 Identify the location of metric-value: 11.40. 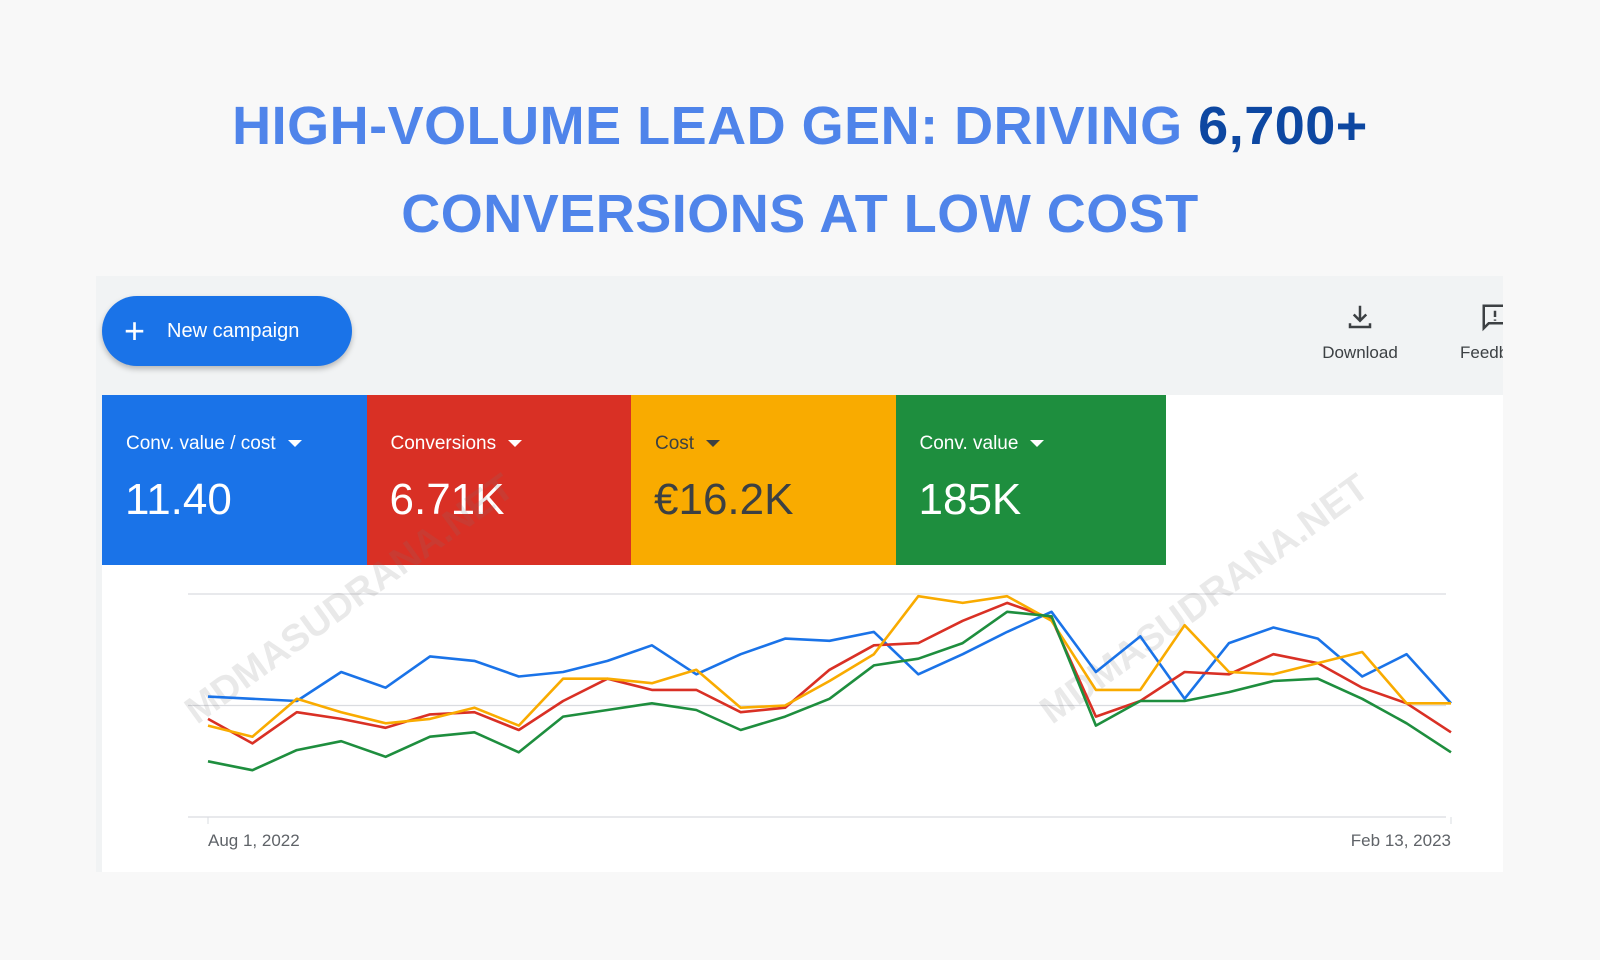
(178, 499).